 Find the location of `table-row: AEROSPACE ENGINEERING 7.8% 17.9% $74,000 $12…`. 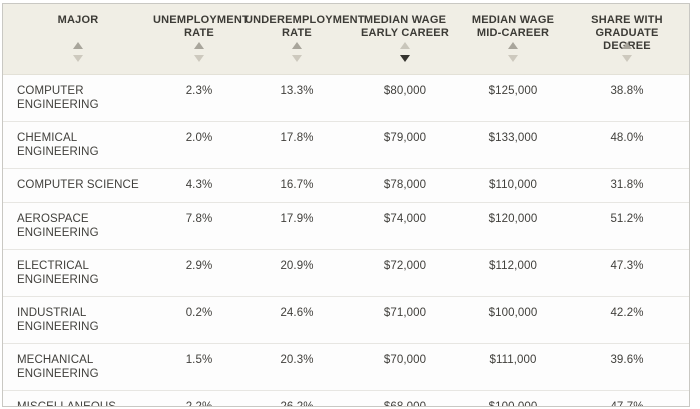

table-row: AEROSPACE ENGINEERING 7.8% 17.9% $74,000 $12… is located at coordinates (346, 225).